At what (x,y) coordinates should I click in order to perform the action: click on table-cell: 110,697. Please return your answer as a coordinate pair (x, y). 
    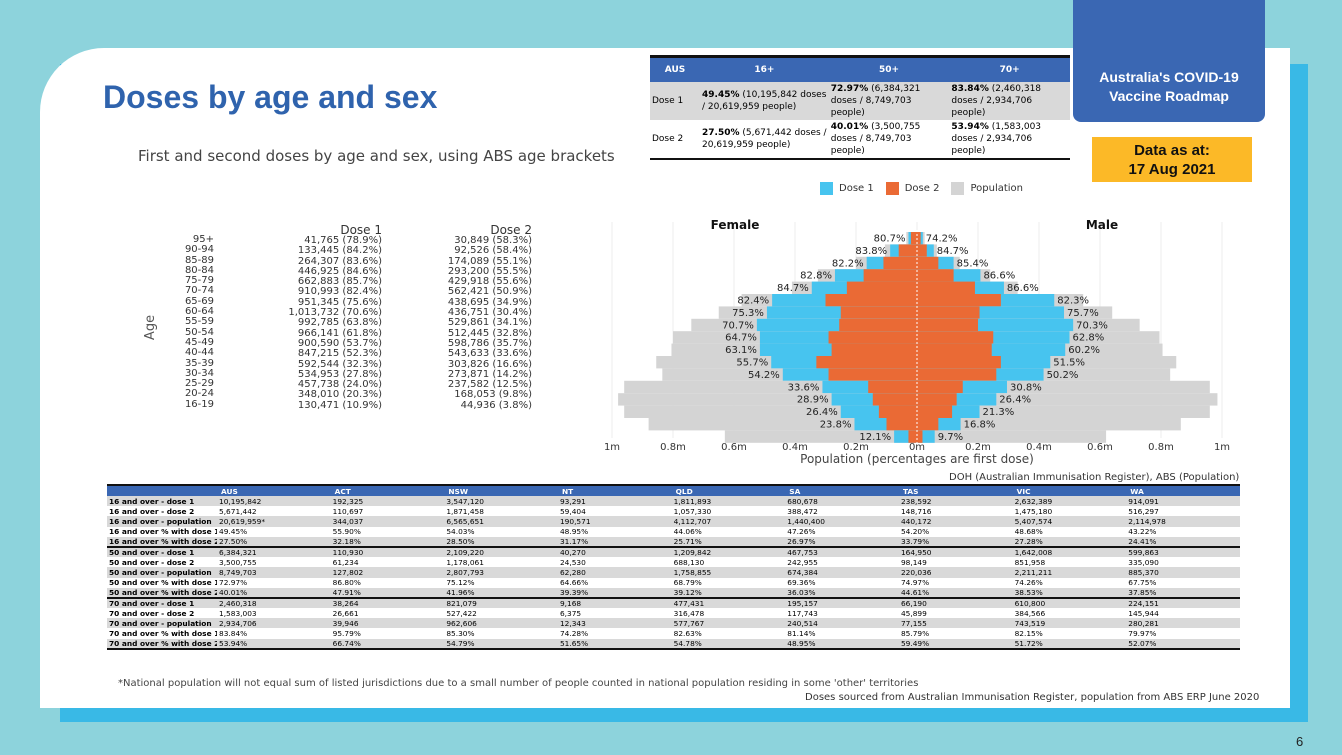
    Looking at the image, I should click on (348, 511).